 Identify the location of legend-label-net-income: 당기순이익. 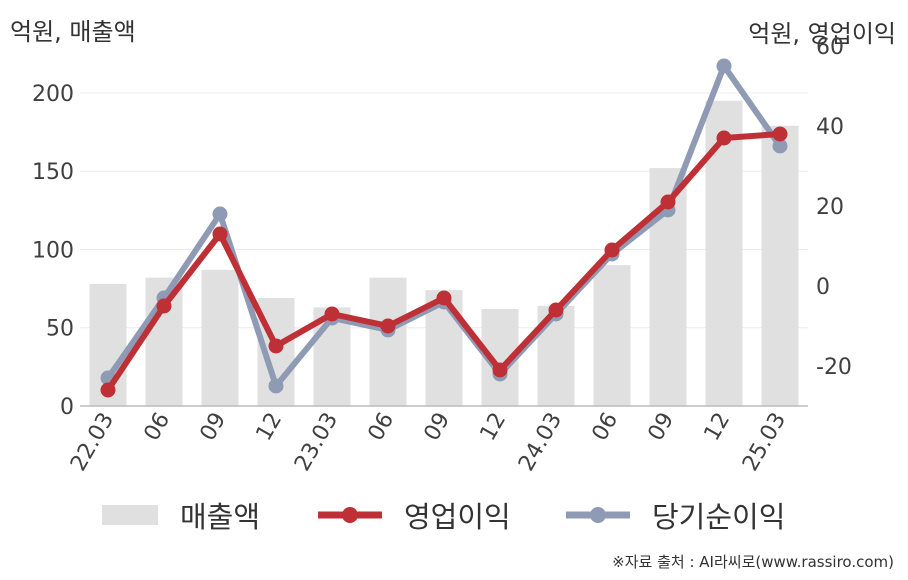
(719, 517).